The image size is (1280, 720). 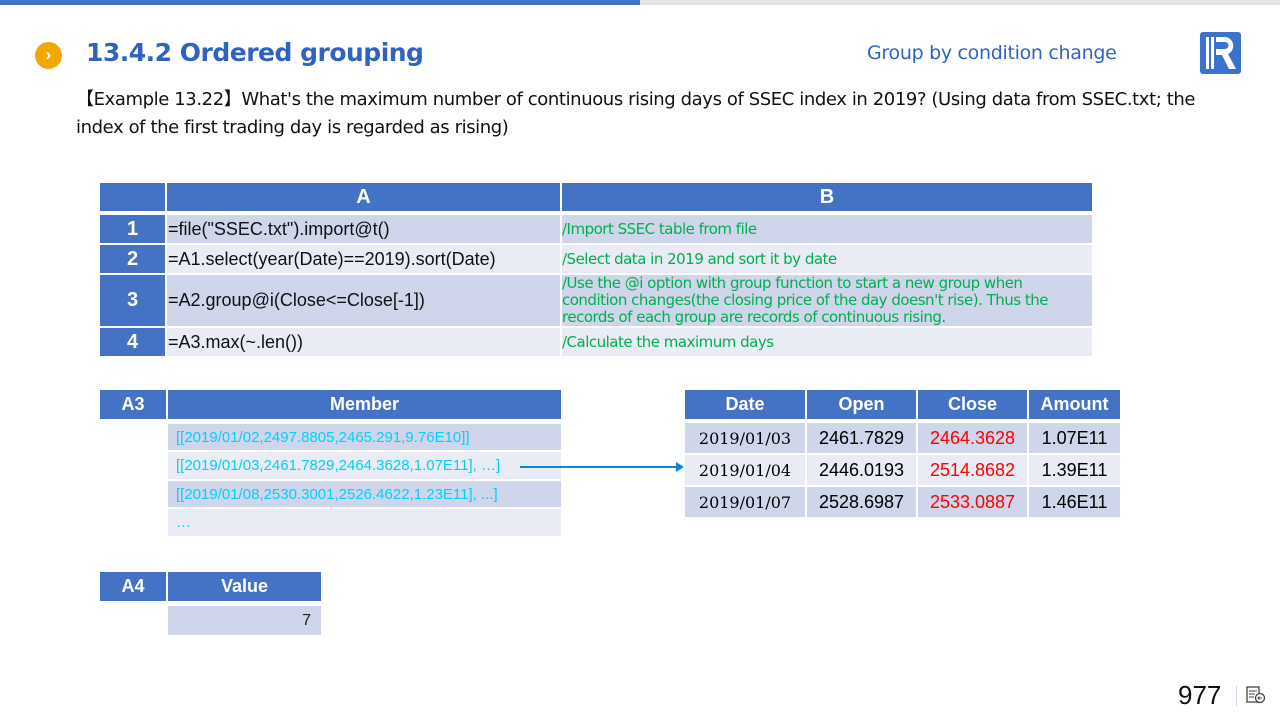 I want to click on date-cell: 2019/01/04, so click(x=745, y=470).